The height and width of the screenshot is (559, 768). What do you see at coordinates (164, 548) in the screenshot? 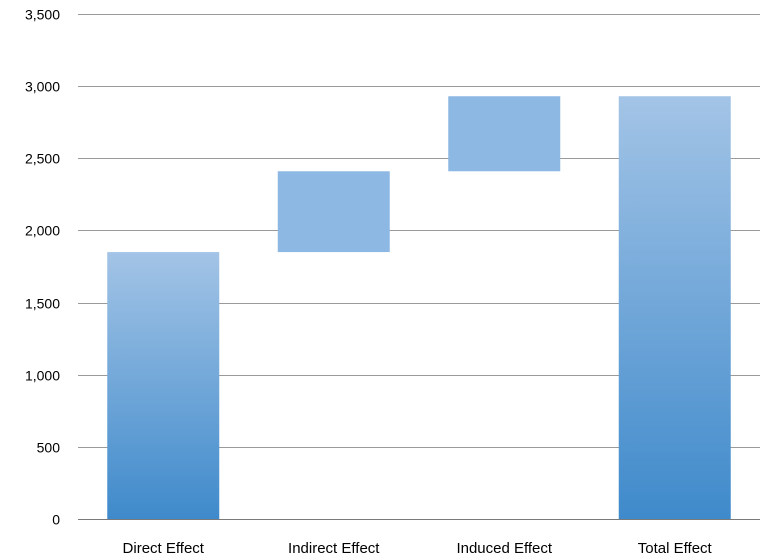
I see `x-category-label: Direct Effect` at bounding box center [164, 548].